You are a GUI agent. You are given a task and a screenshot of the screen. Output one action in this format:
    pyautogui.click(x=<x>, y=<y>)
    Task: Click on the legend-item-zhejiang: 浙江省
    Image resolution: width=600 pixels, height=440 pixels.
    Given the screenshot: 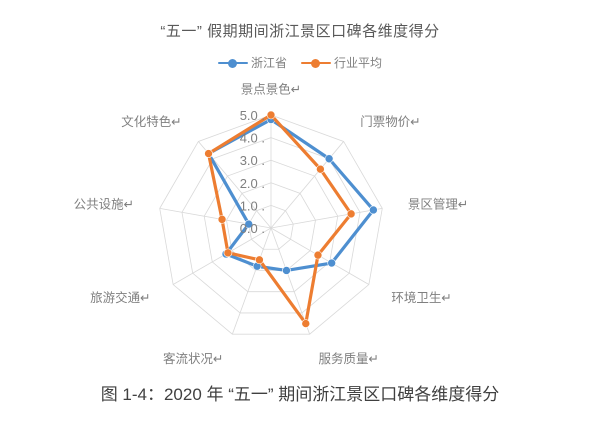 What is the action you would take?
    pyautogui.click(x=252, y=62)
    